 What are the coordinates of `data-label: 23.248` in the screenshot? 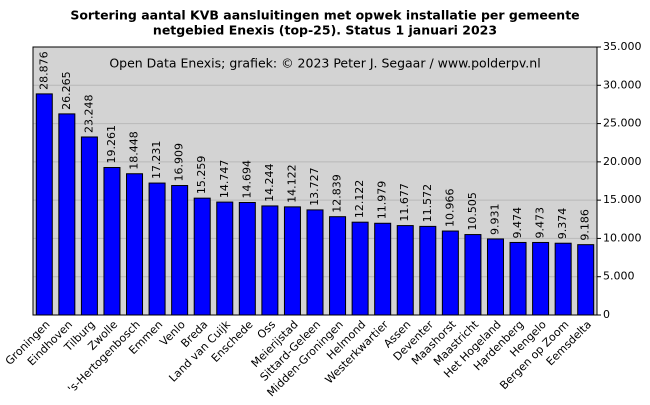 It's located at (88, 113).